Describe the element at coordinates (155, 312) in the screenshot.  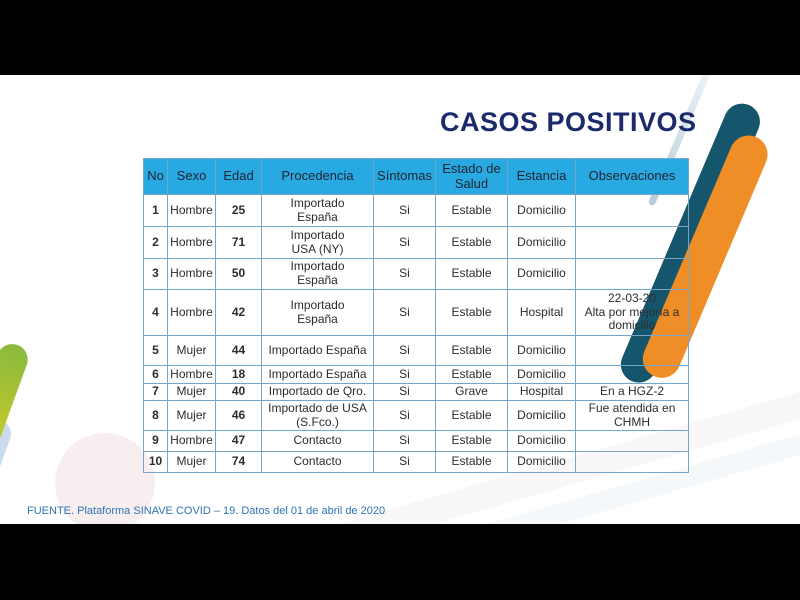
I see `table-cell: 4` at that location.